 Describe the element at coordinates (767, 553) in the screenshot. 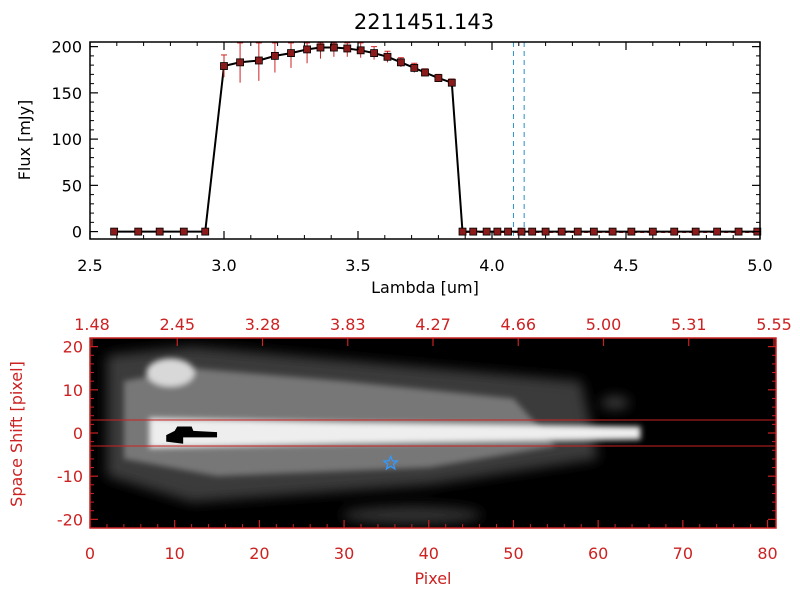

I see `x-tick-label: 80` at that location.